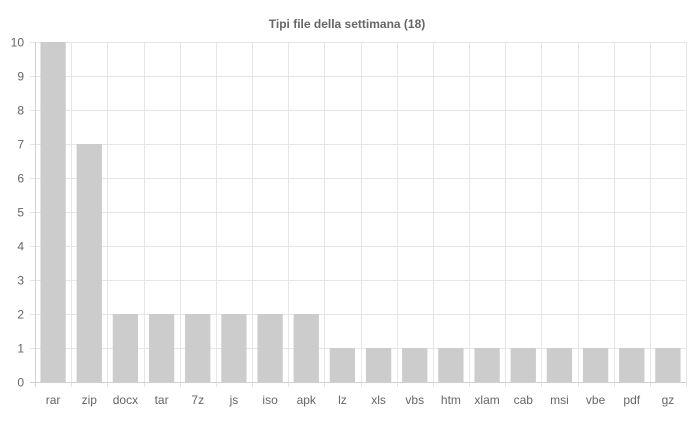  What do you see at coordinates (451, 400) in the screenshot?
I see `x-tick-label-htm: htm` at bounding box center [451, 400].